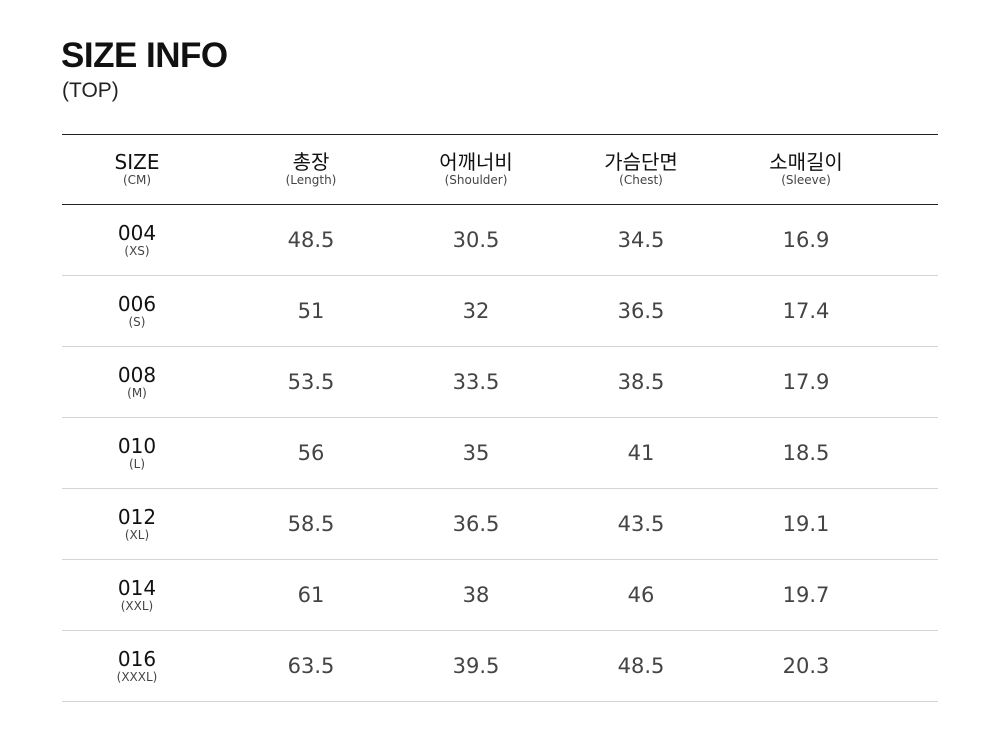 The width and height of the screenshot is (1000, 742). I want to click on measurement-value: 19.1, so click(806, 524).